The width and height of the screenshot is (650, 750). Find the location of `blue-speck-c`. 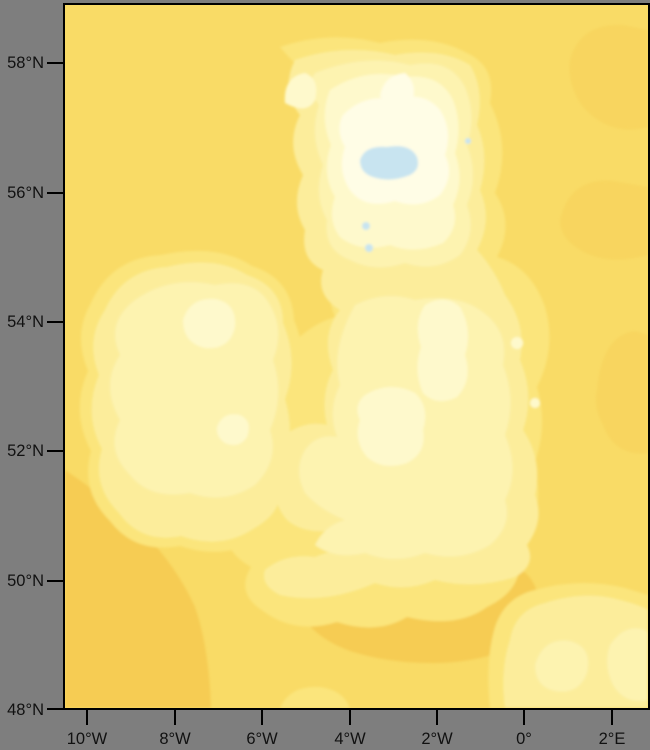

blue-speck-c is located at coordinates (468, 141).